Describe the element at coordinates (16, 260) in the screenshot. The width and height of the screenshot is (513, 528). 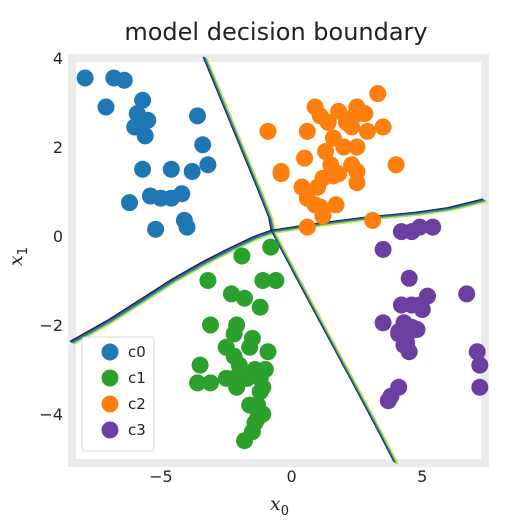
I see `y-axis-label-base: x` at that location.